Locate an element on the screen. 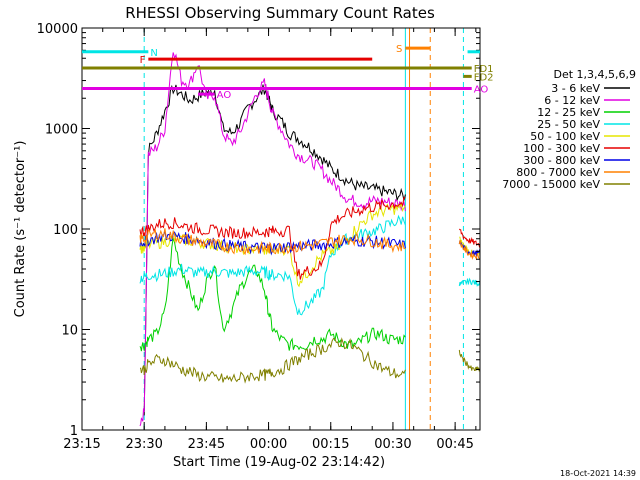 The image size is (640, 480). x-tick-label: 23:15 is located at coordinates (81, 444).